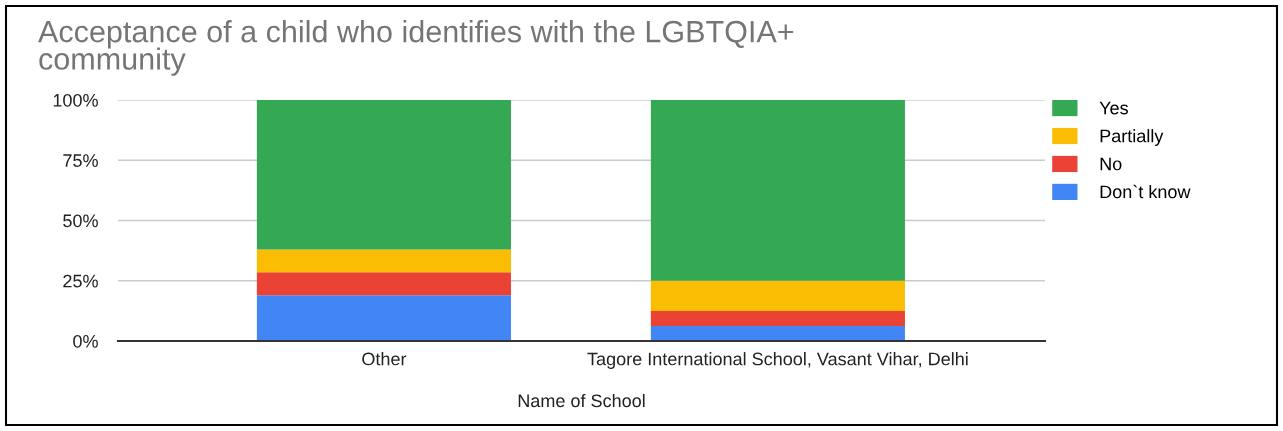 The image size is (1283, 431). What do you see at coordinates (1113, 108) in the screenshot?
I see `legend-label: Yes` at bounding box center [1113, 108].